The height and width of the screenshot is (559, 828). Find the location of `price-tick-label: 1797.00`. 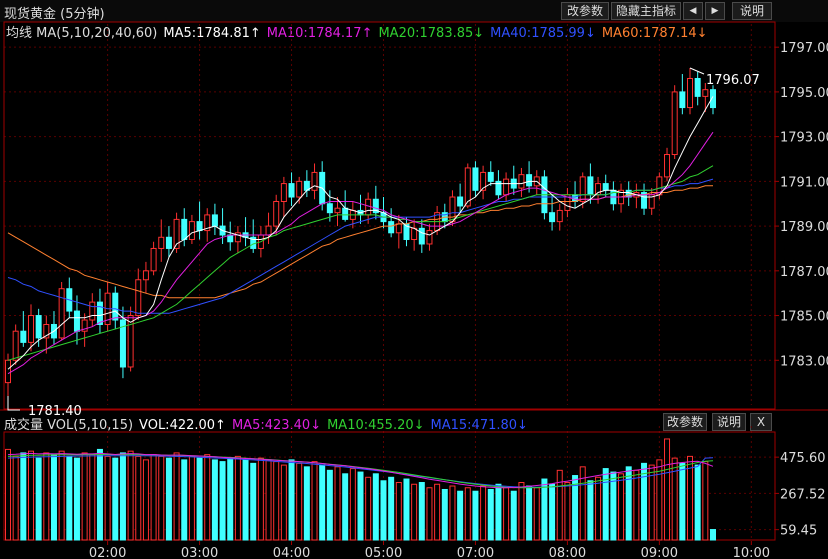

price-tick-label: 1797.00 is located at coordinates (804, 48).